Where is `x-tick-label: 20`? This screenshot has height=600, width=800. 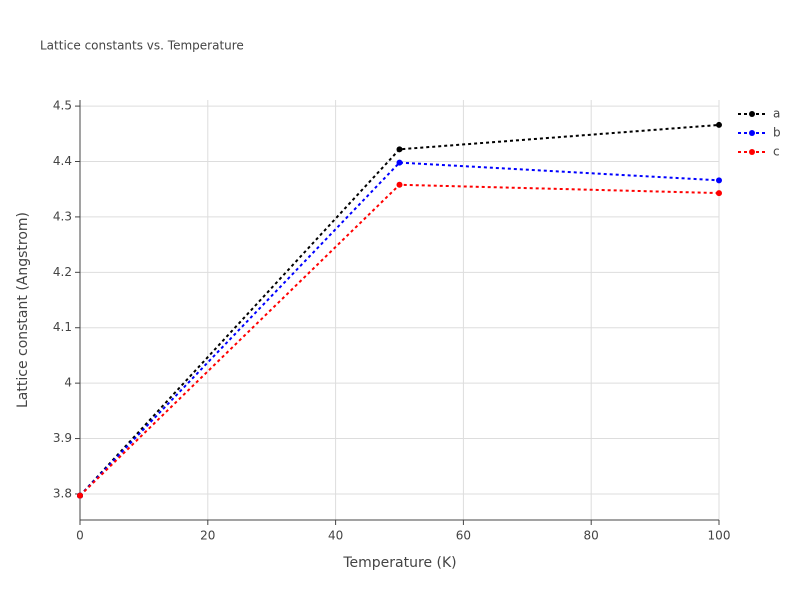 x-tick-label: 20 is located at coordinates (207, 536).